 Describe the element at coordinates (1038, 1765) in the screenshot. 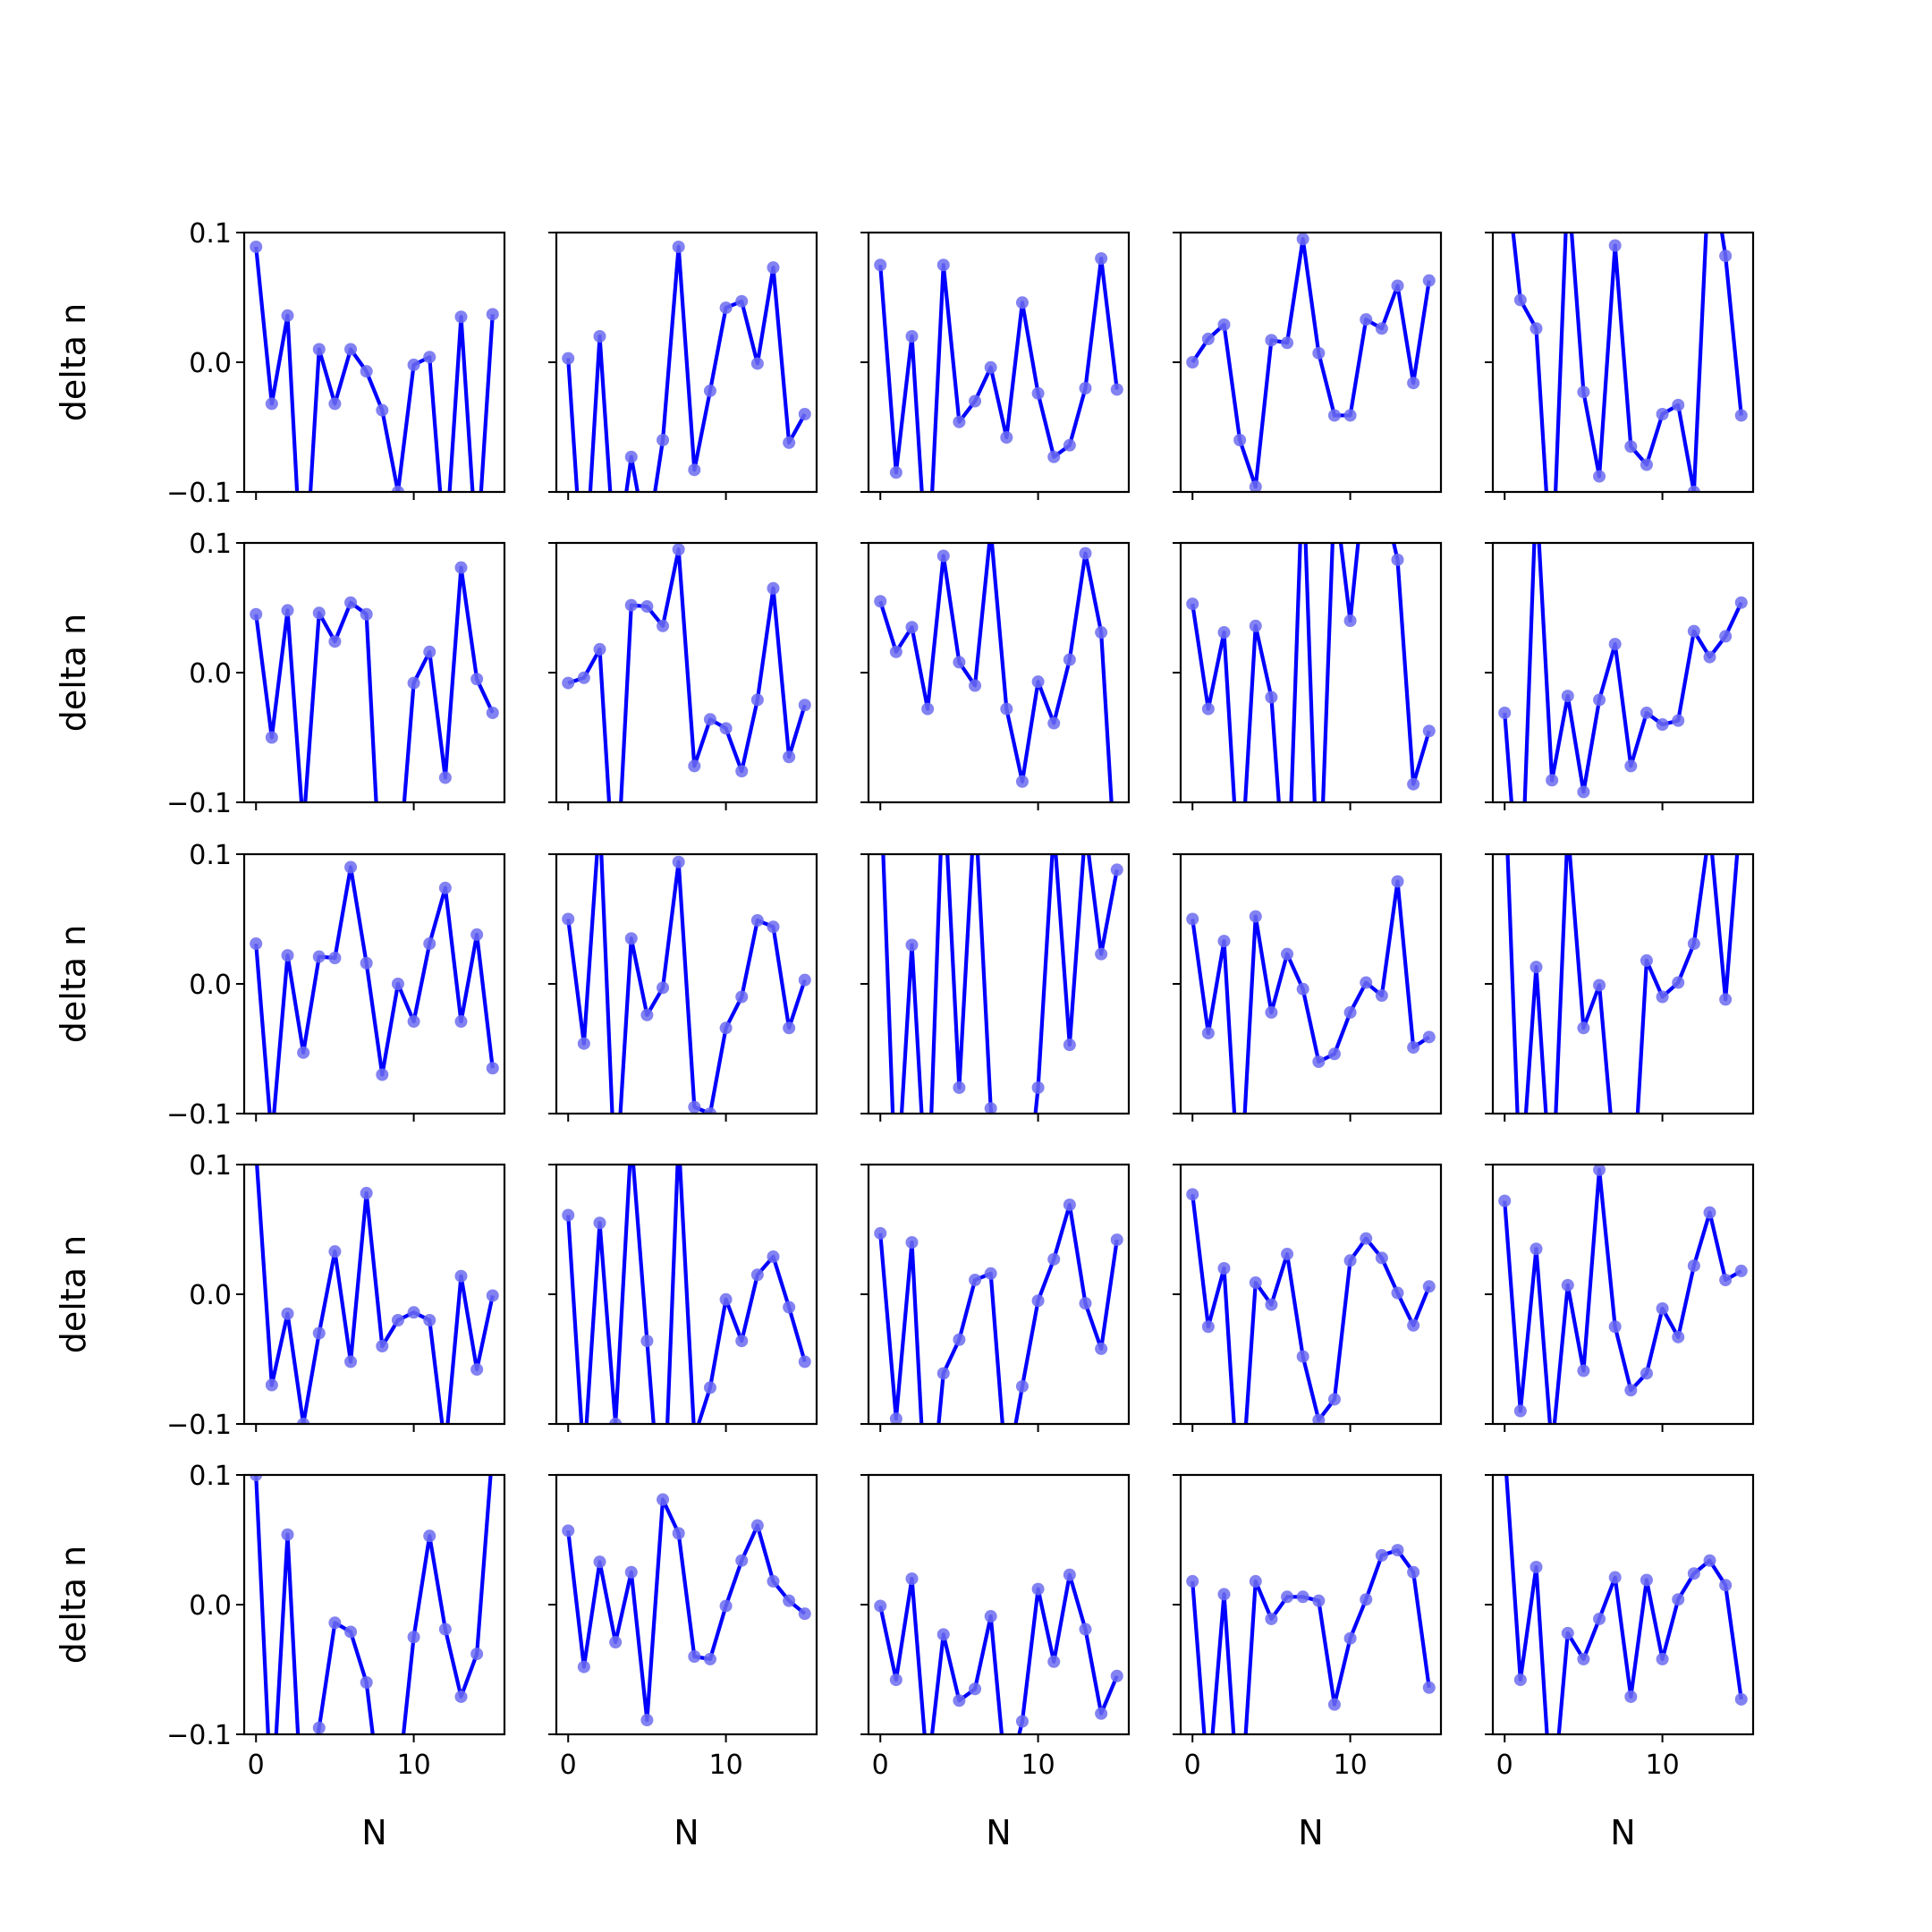

I see `x-tick-label: 10` at that location.